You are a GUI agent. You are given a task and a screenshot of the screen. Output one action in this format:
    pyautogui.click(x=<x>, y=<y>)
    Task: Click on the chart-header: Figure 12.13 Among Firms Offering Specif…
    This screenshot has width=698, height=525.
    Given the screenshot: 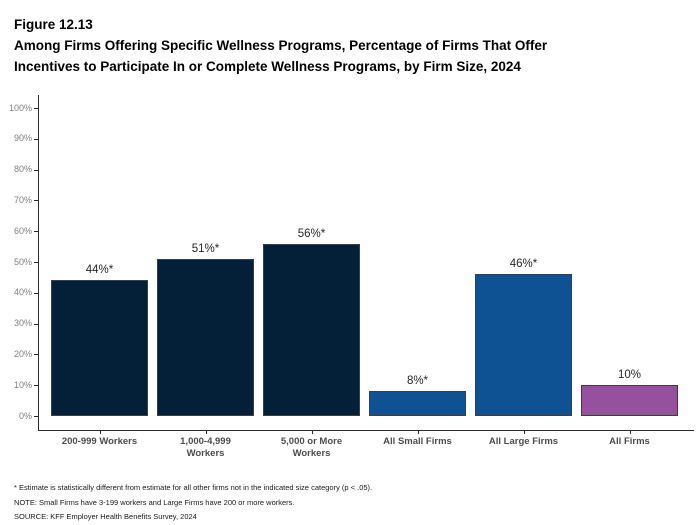 What is the action you would take?
    pyautogui.click(x=280, y=45)
    